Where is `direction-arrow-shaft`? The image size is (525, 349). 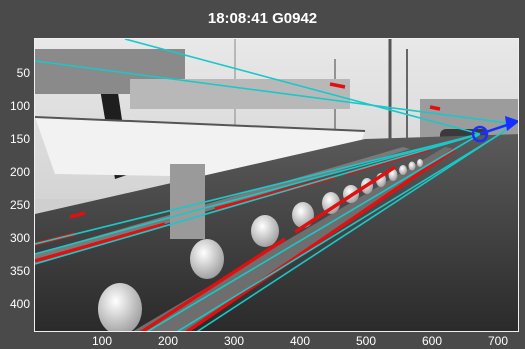 direction-arrow-shaft is located at coordinates (495, 129).